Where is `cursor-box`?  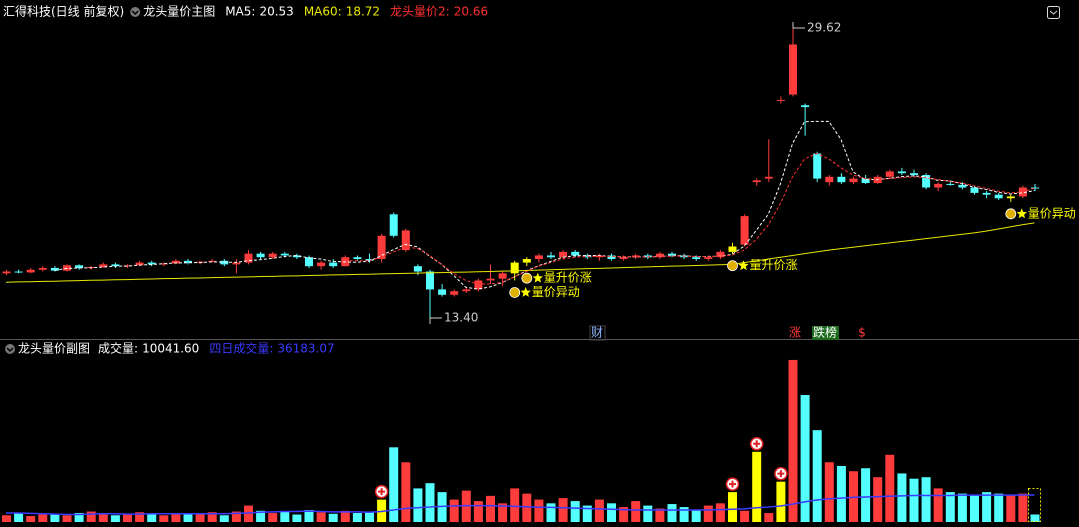 cursor-box is located at coordinates (1034, 505).